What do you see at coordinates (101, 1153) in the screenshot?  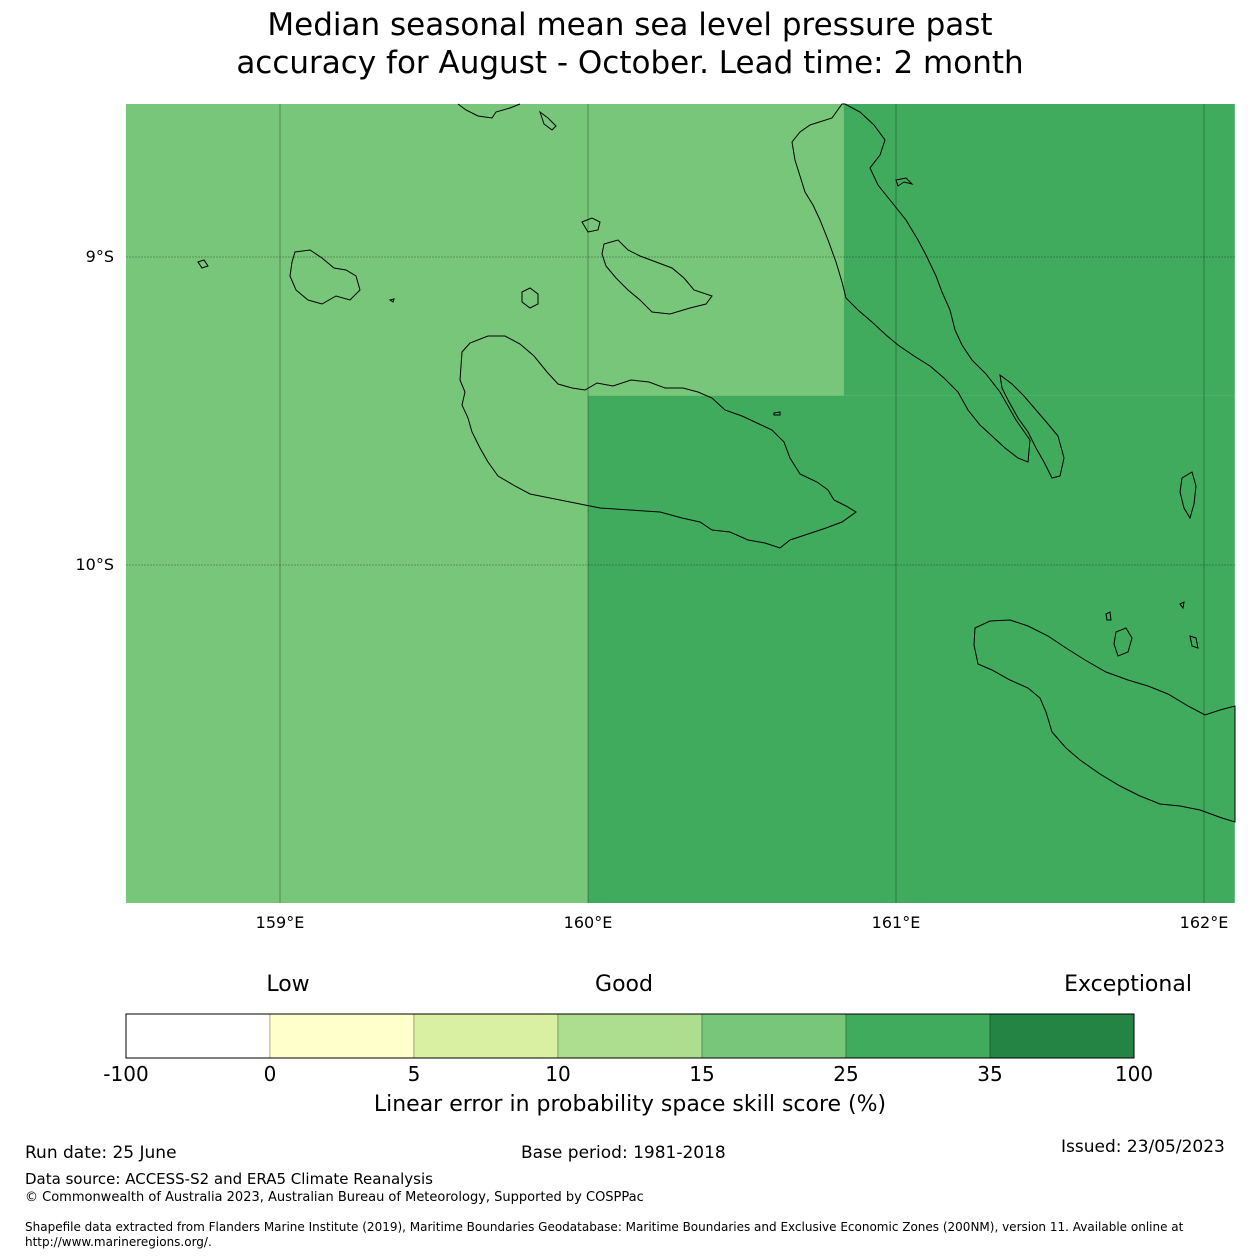 I see `run-date: Run date: 25 June` at bounding box center [101, 1153].